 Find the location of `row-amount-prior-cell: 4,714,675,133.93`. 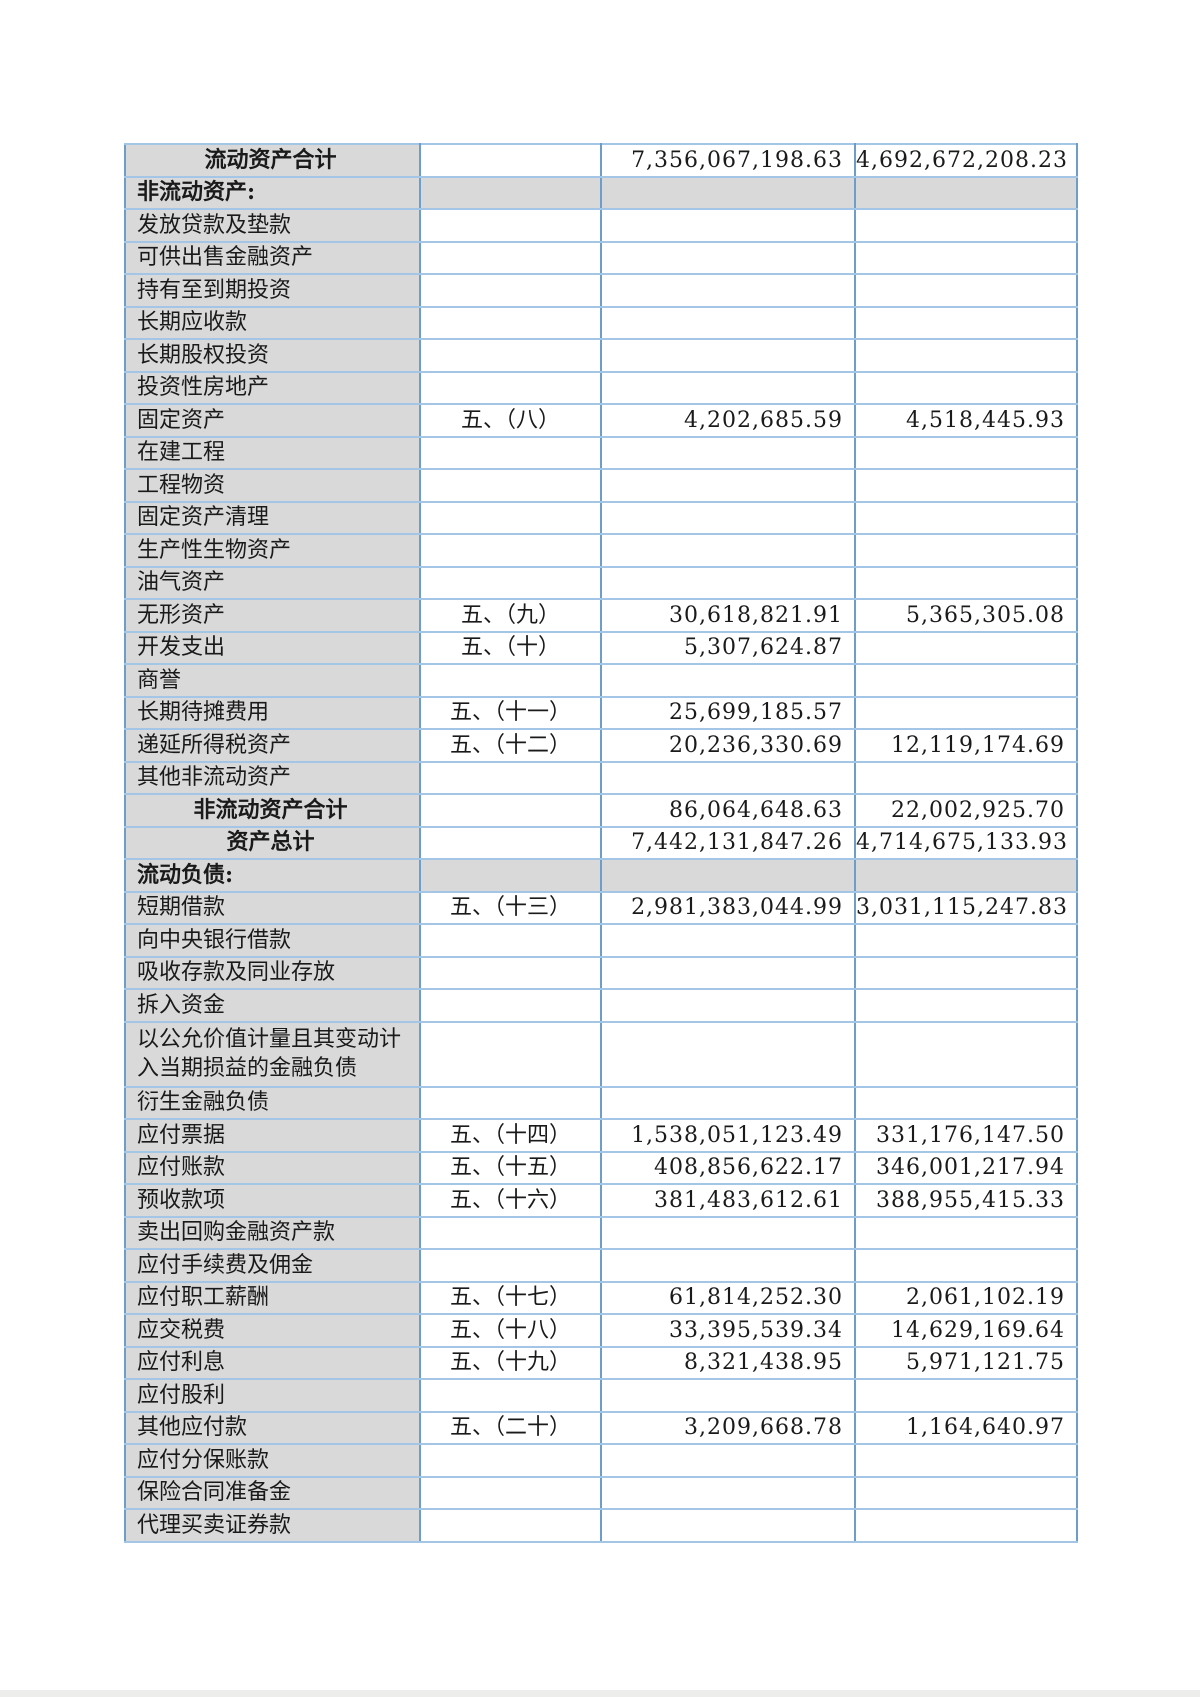

row-amount-prior-cell: 4,714,675,133.93 is located at coordinates (966, 842).